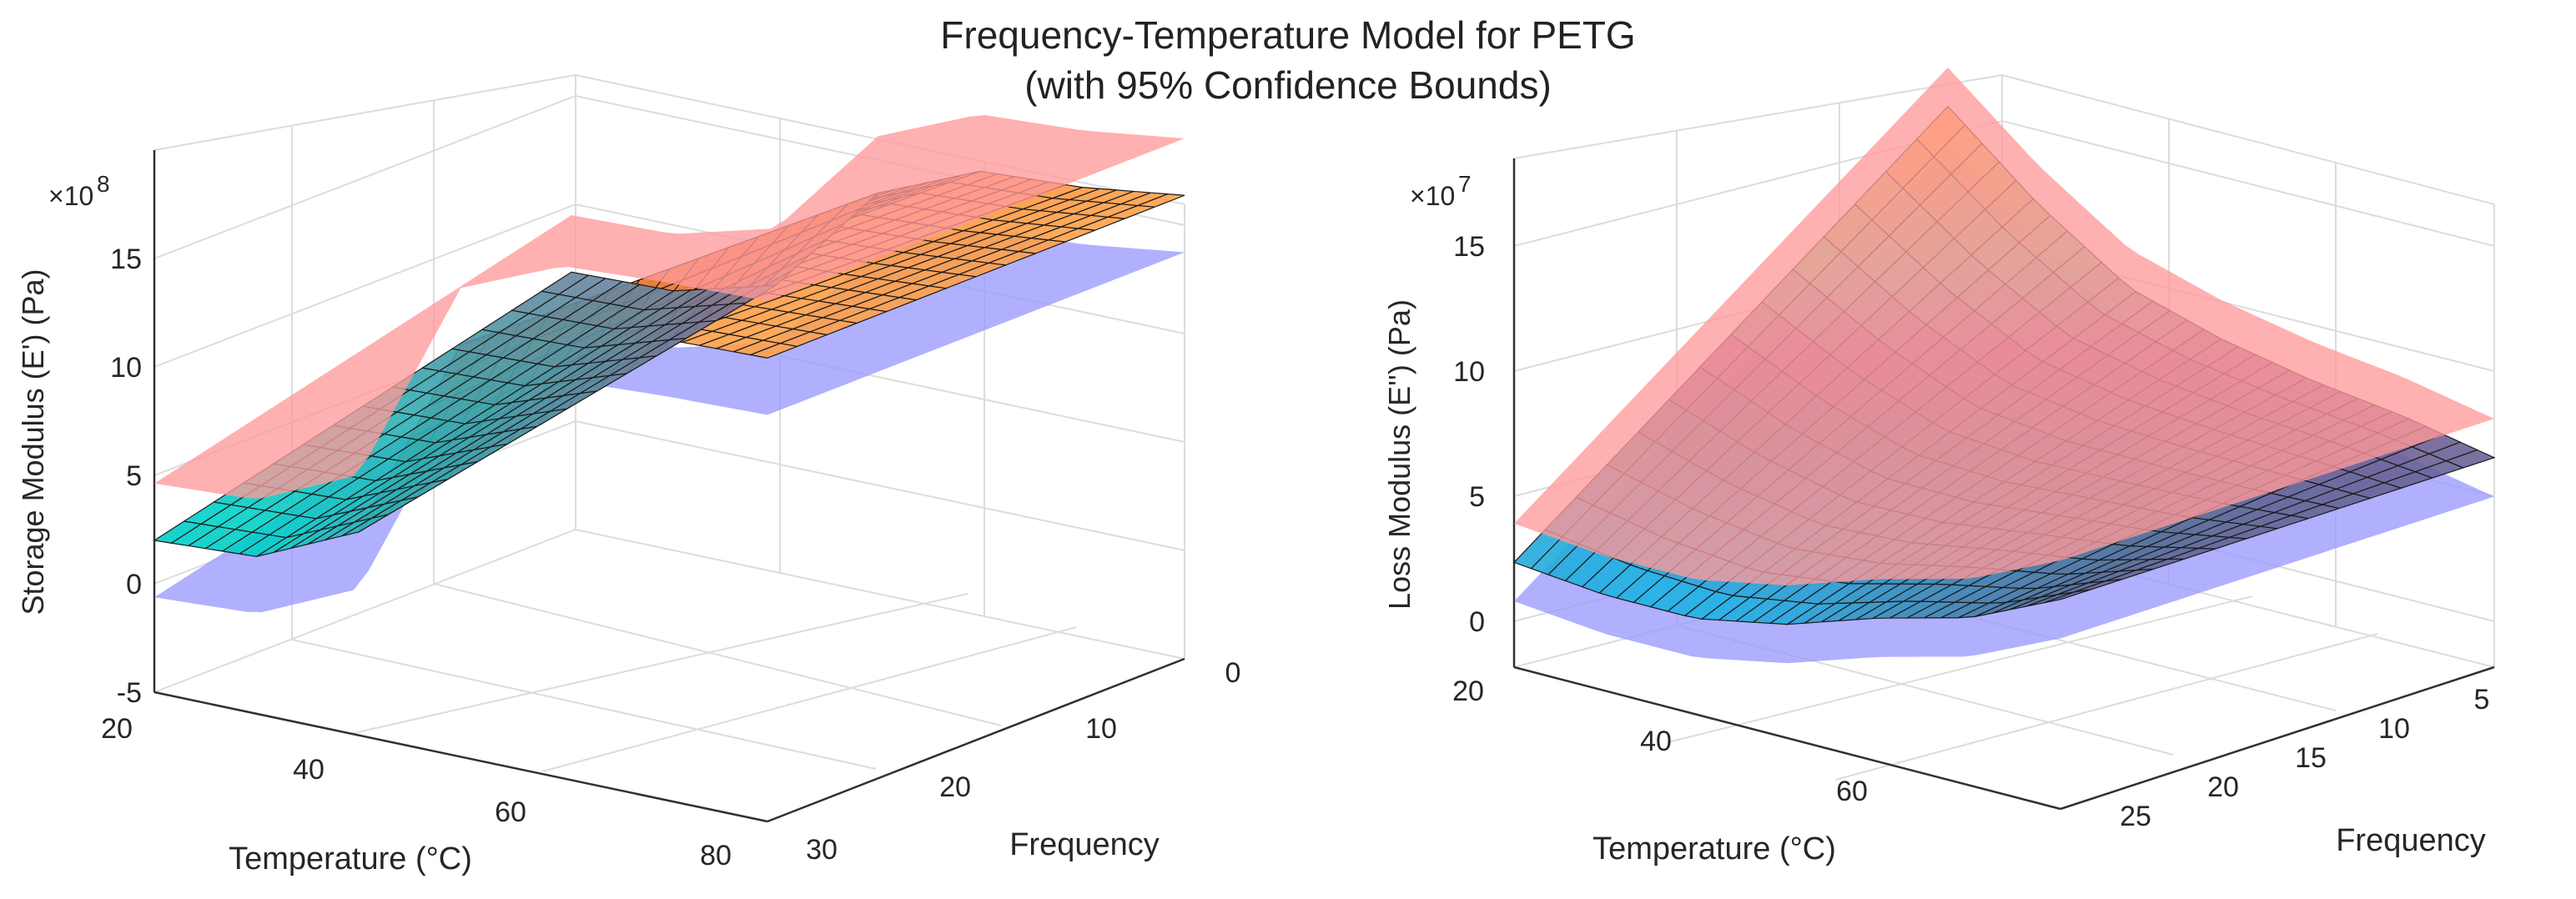 This screenshot has height=899, width=2576. Describe the element at coordinates (1469, 372) in the screenshot. I see `loss-z-tick-label: 10` at that location.